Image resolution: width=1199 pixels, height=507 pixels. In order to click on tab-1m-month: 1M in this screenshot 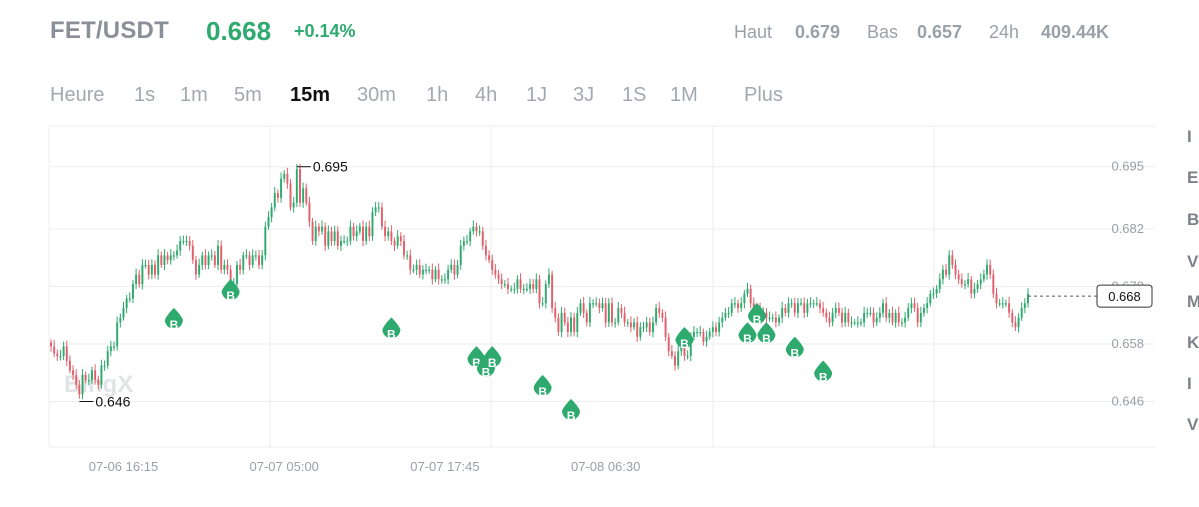, I will do `click(684, 95)`.